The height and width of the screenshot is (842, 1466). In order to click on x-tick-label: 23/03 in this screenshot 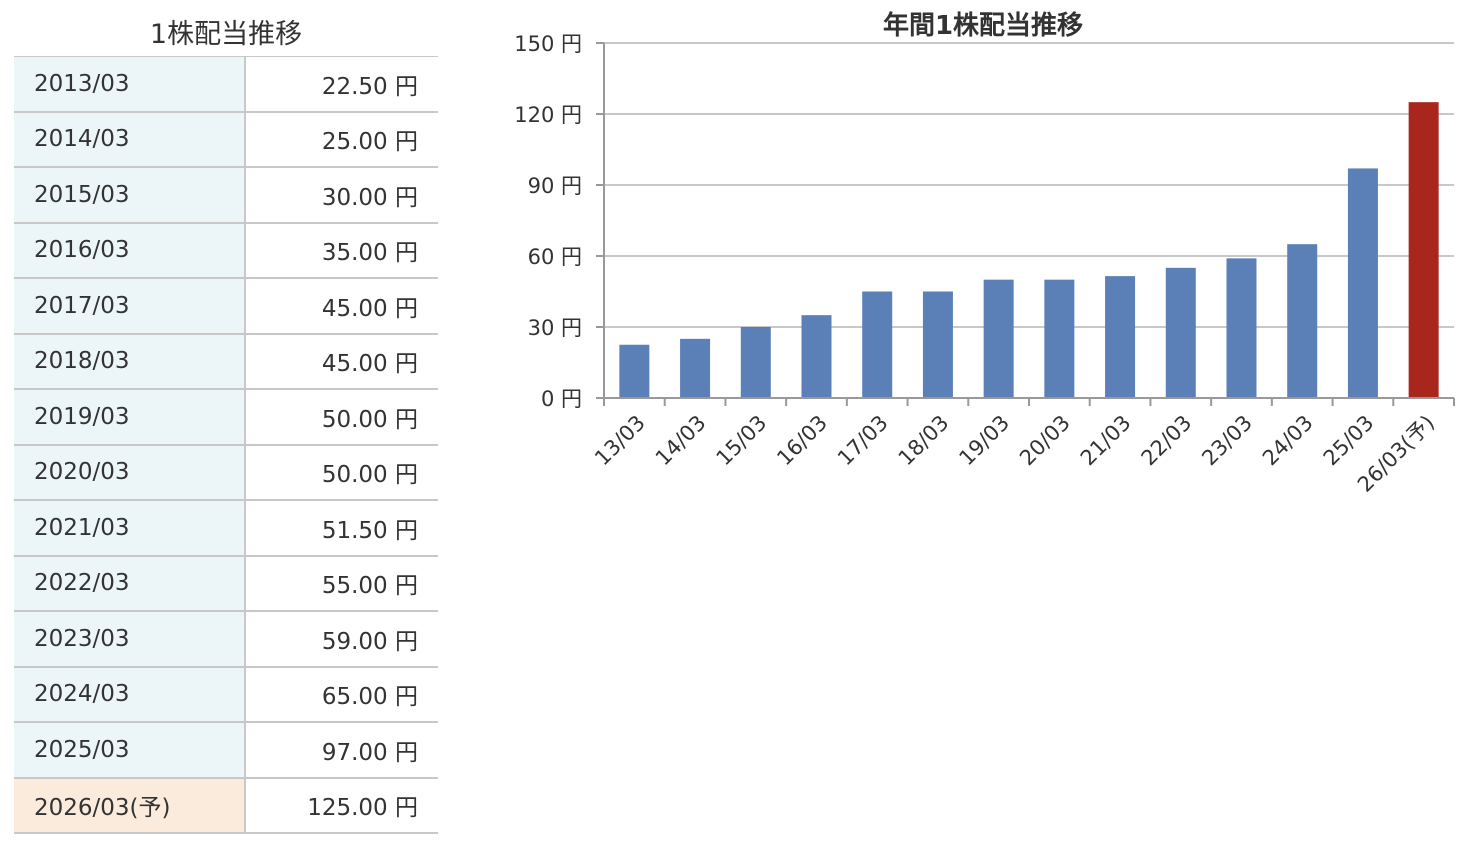, I will do `click(1227, 441)`.